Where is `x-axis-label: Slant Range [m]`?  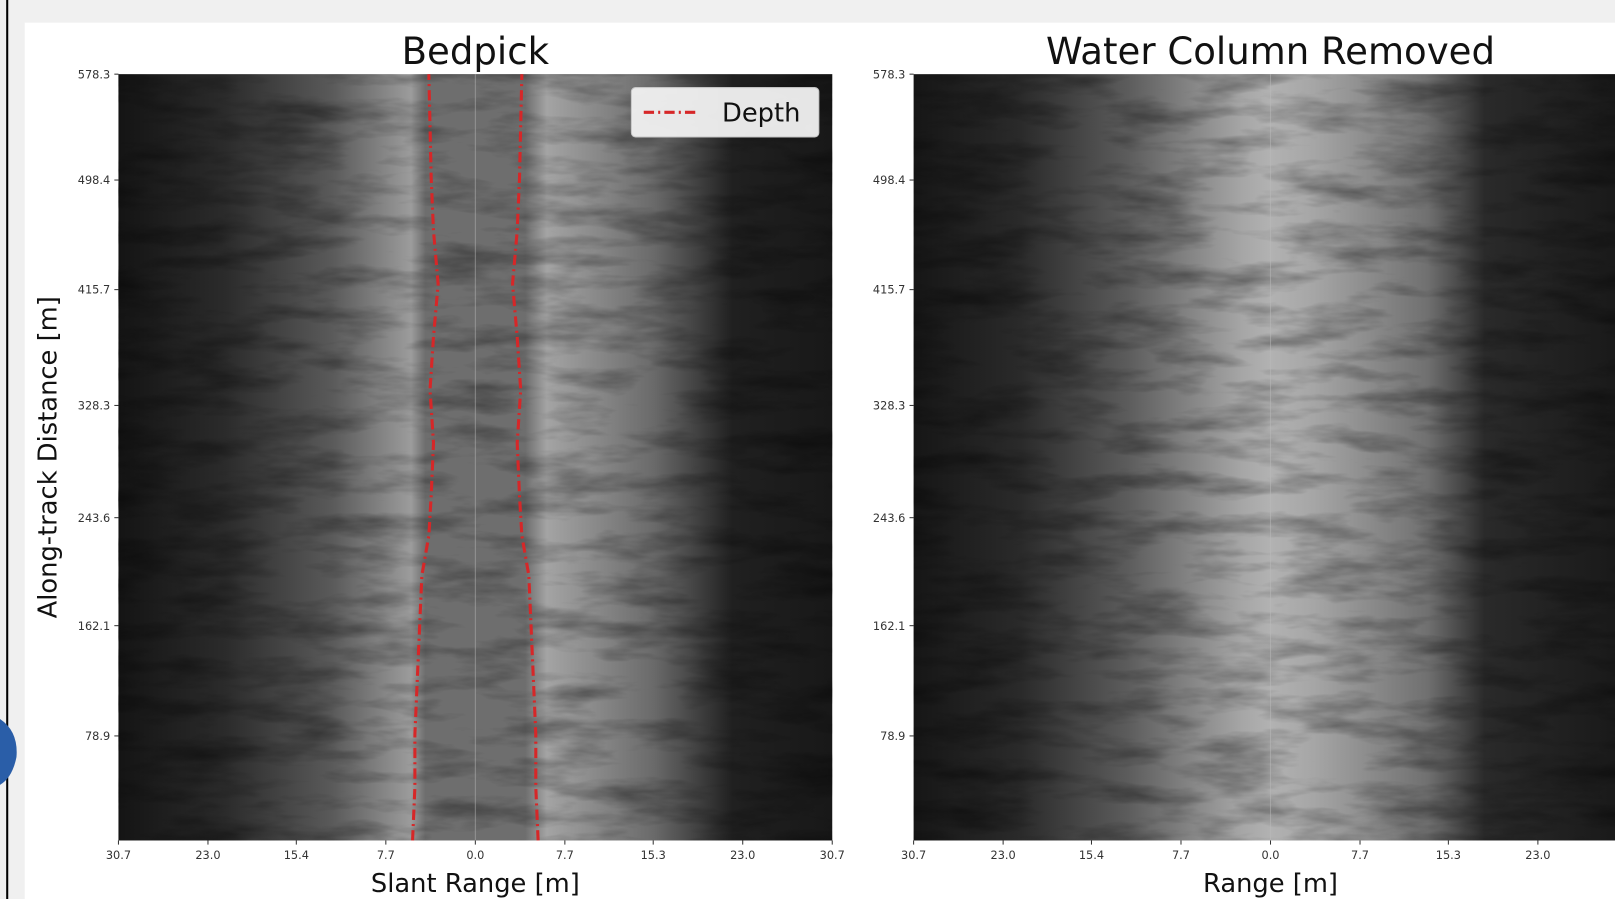
x-axis-label: Slant Range [m] is located at coordinates (475, 884).